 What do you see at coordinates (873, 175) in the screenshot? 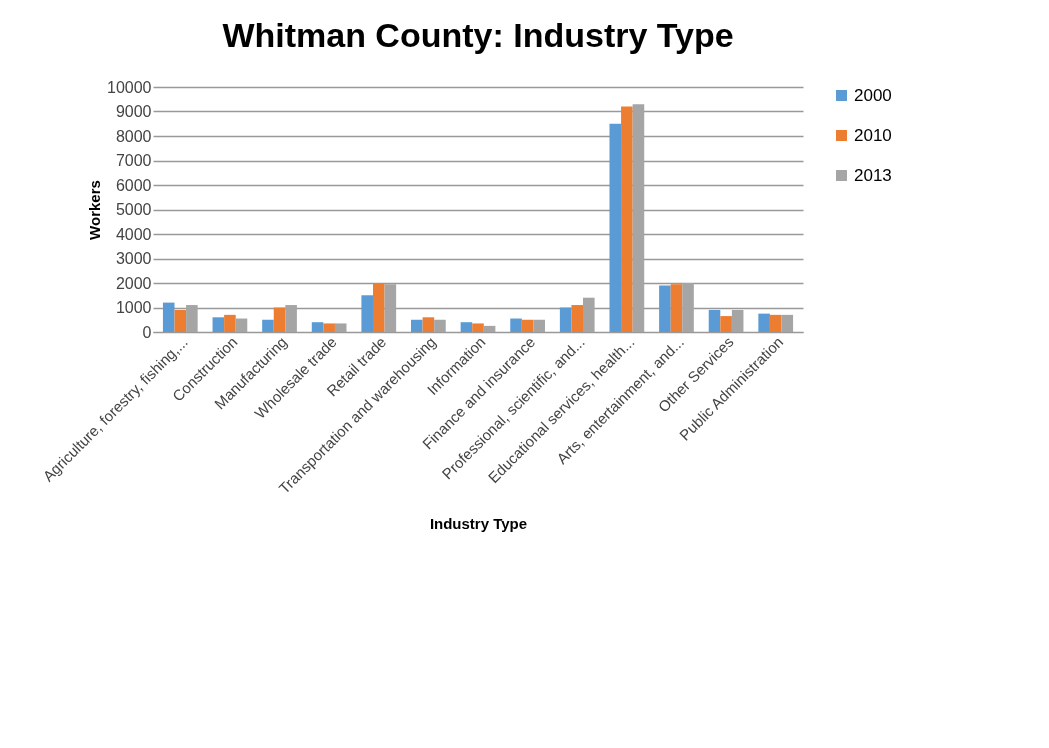
I see `legend-label: 2013` at bounding box center [873, 175].